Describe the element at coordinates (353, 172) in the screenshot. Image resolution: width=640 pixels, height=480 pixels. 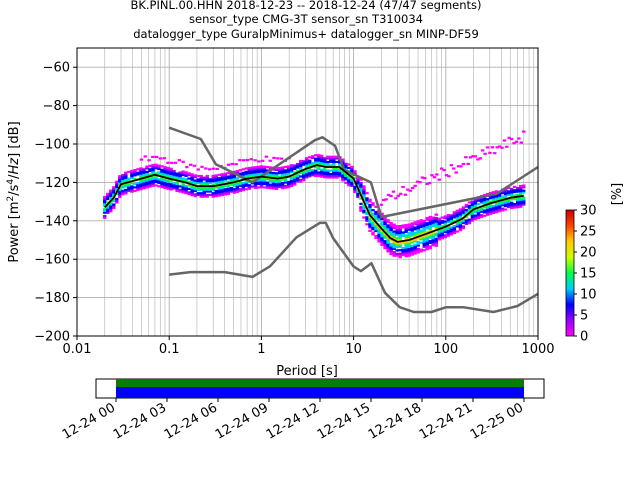
I see `new-high-noise-model-line` at that location.